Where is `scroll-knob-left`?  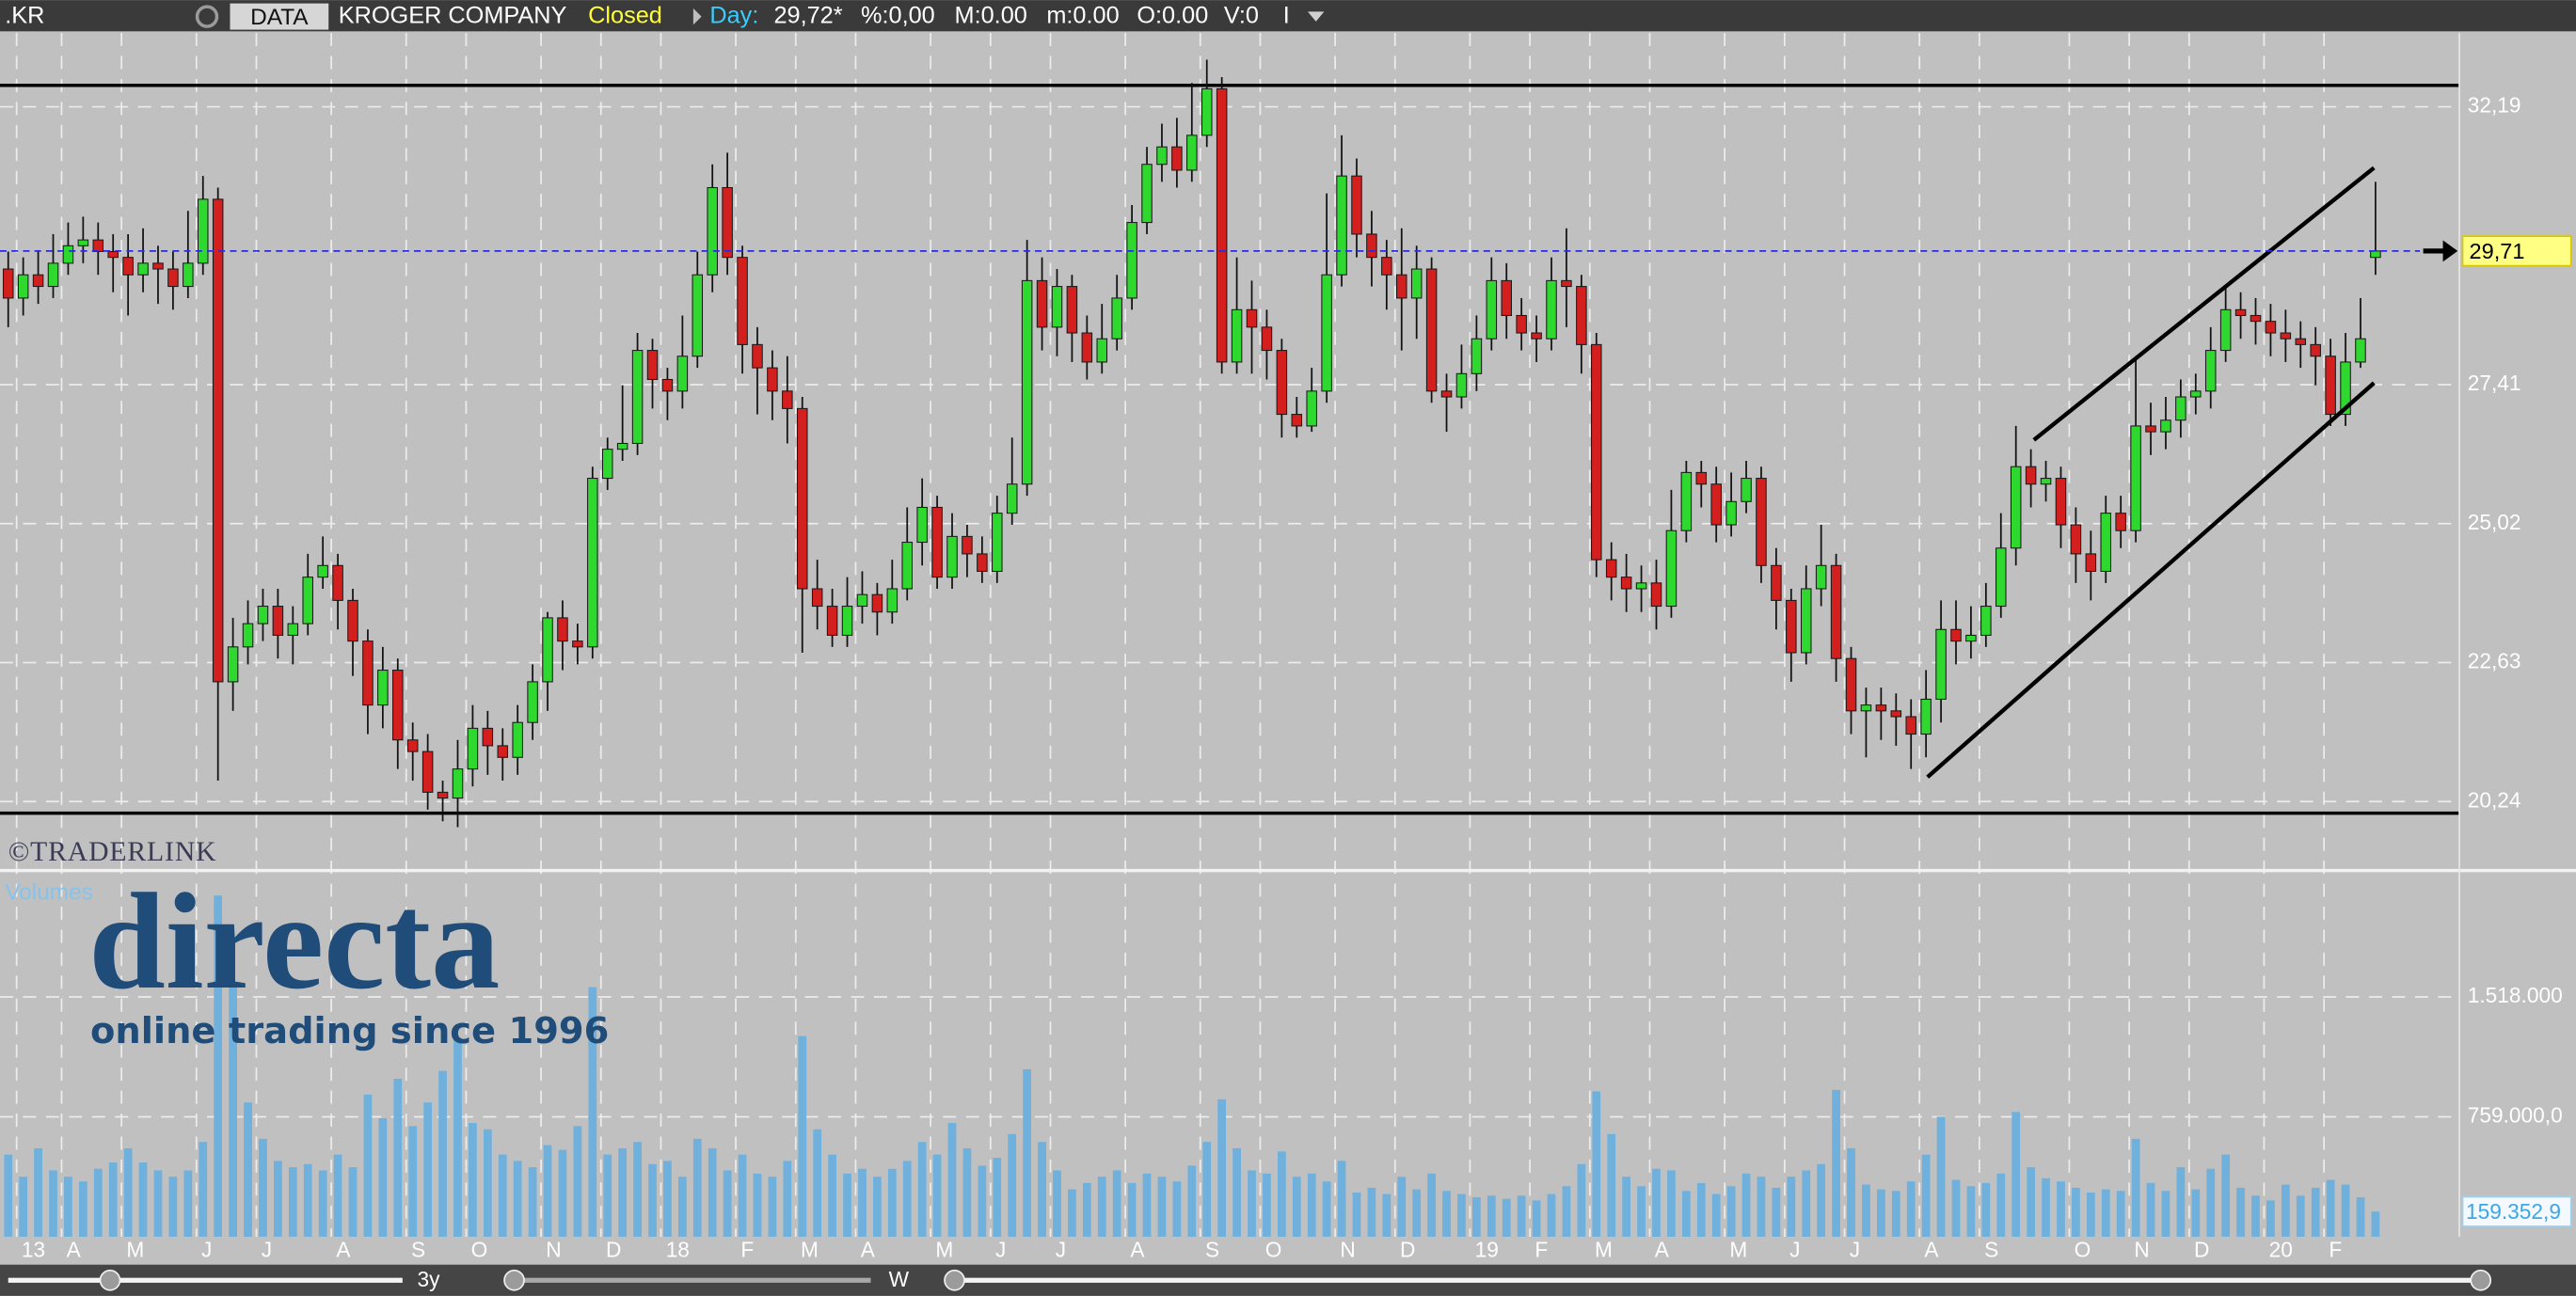
scroll-knob-left is located at coordinates (954, 1280).